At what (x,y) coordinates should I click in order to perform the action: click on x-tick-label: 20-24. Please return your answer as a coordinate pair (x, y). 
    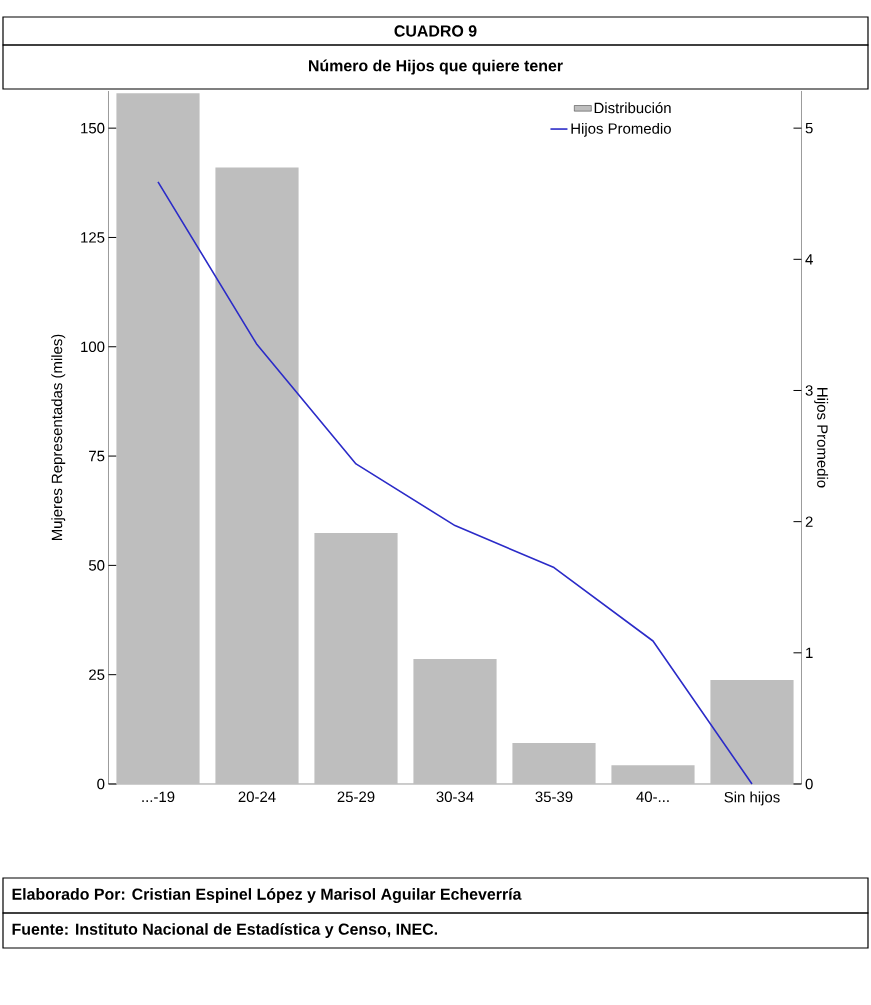
    Looking at the image, I should click on (257, 797).